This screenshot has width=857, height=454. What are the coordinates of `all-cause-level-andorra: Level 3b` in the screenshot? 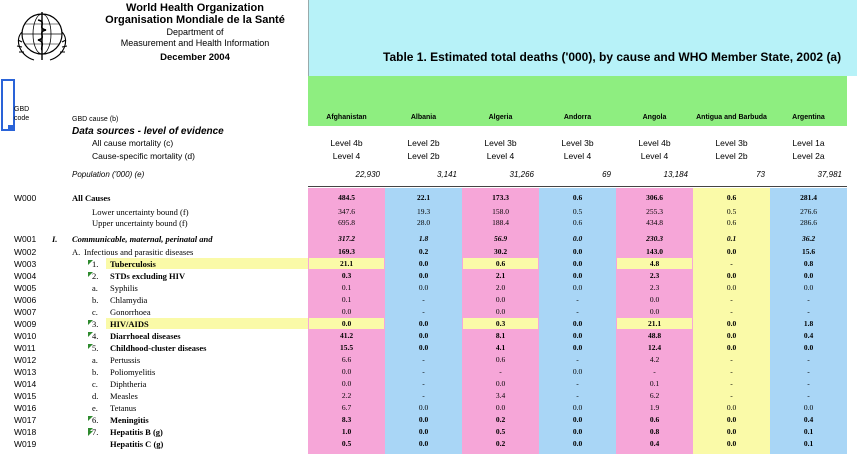 It's located at (577, 143).